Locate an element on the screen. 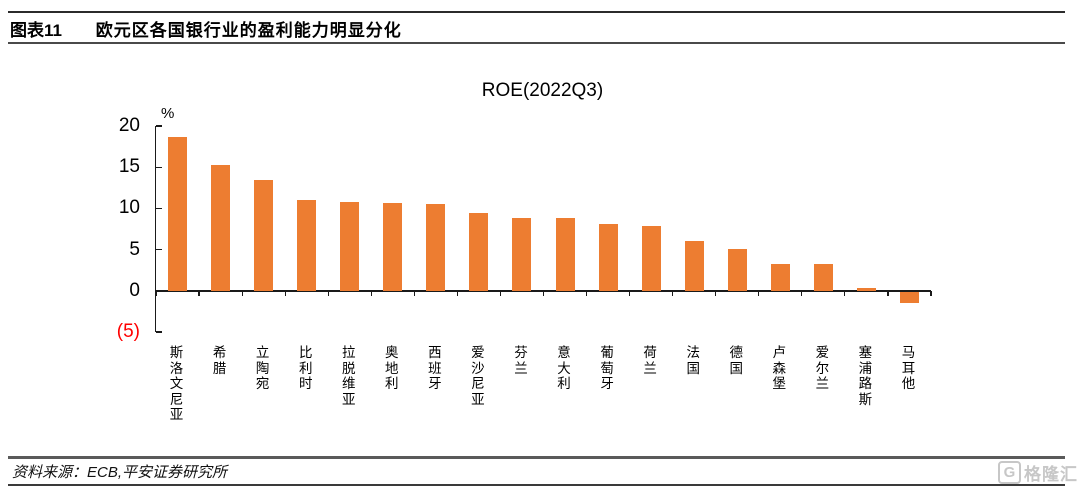 The width and height of the screenshot is (1080, 493). x-axis-category-label: 荷兰 is located at coordinates (650, 360).